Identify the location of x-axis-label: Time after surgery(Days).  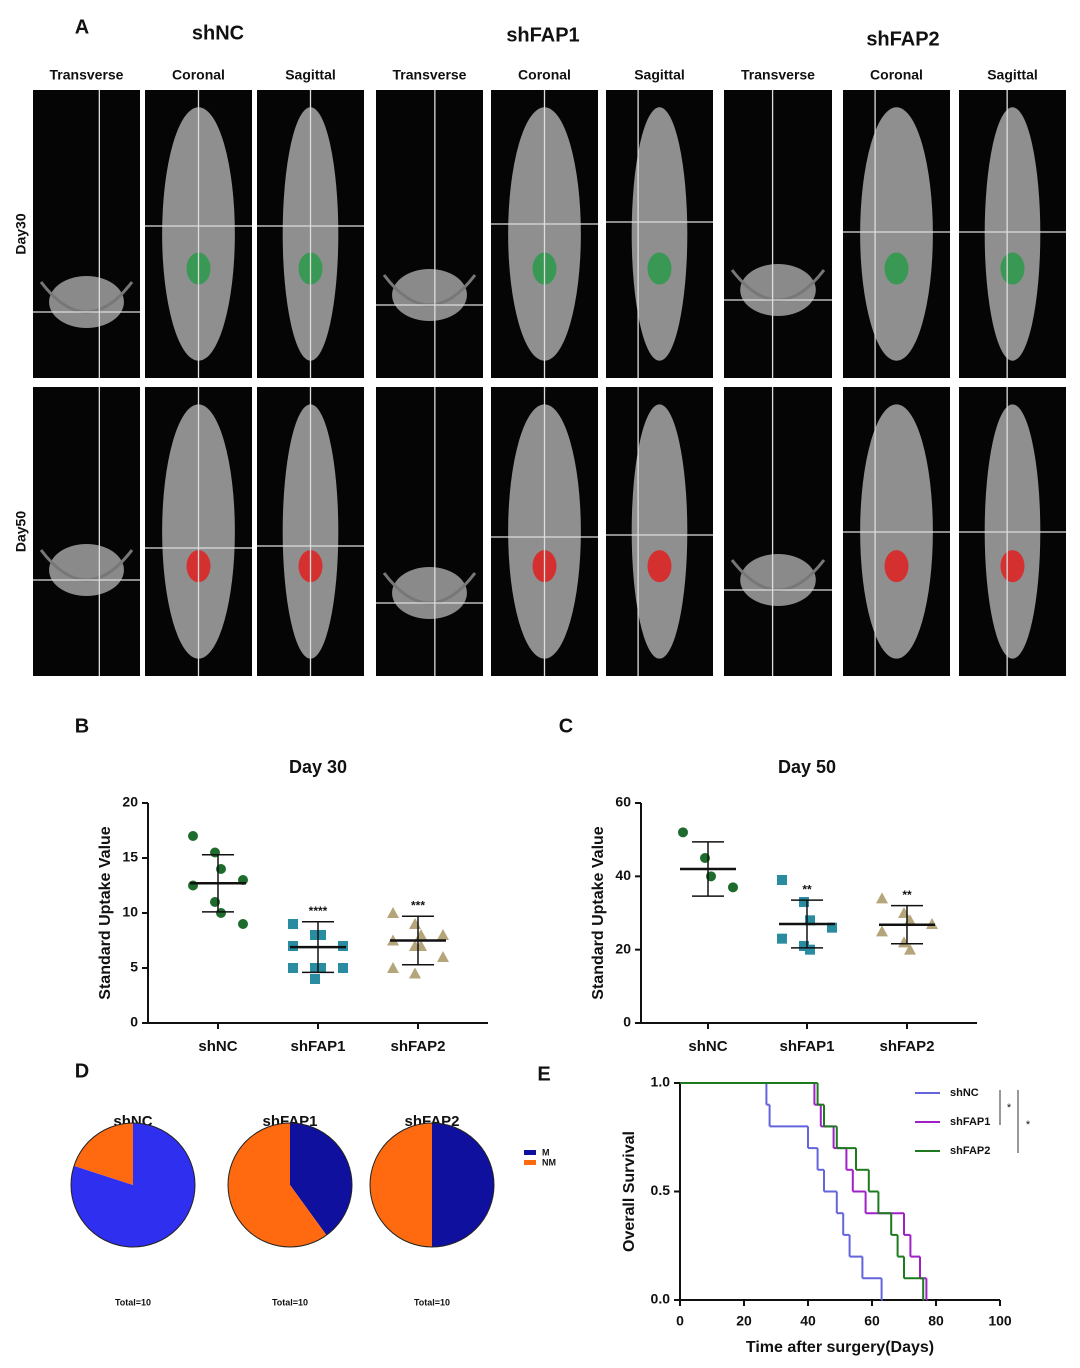
(840, 1347).